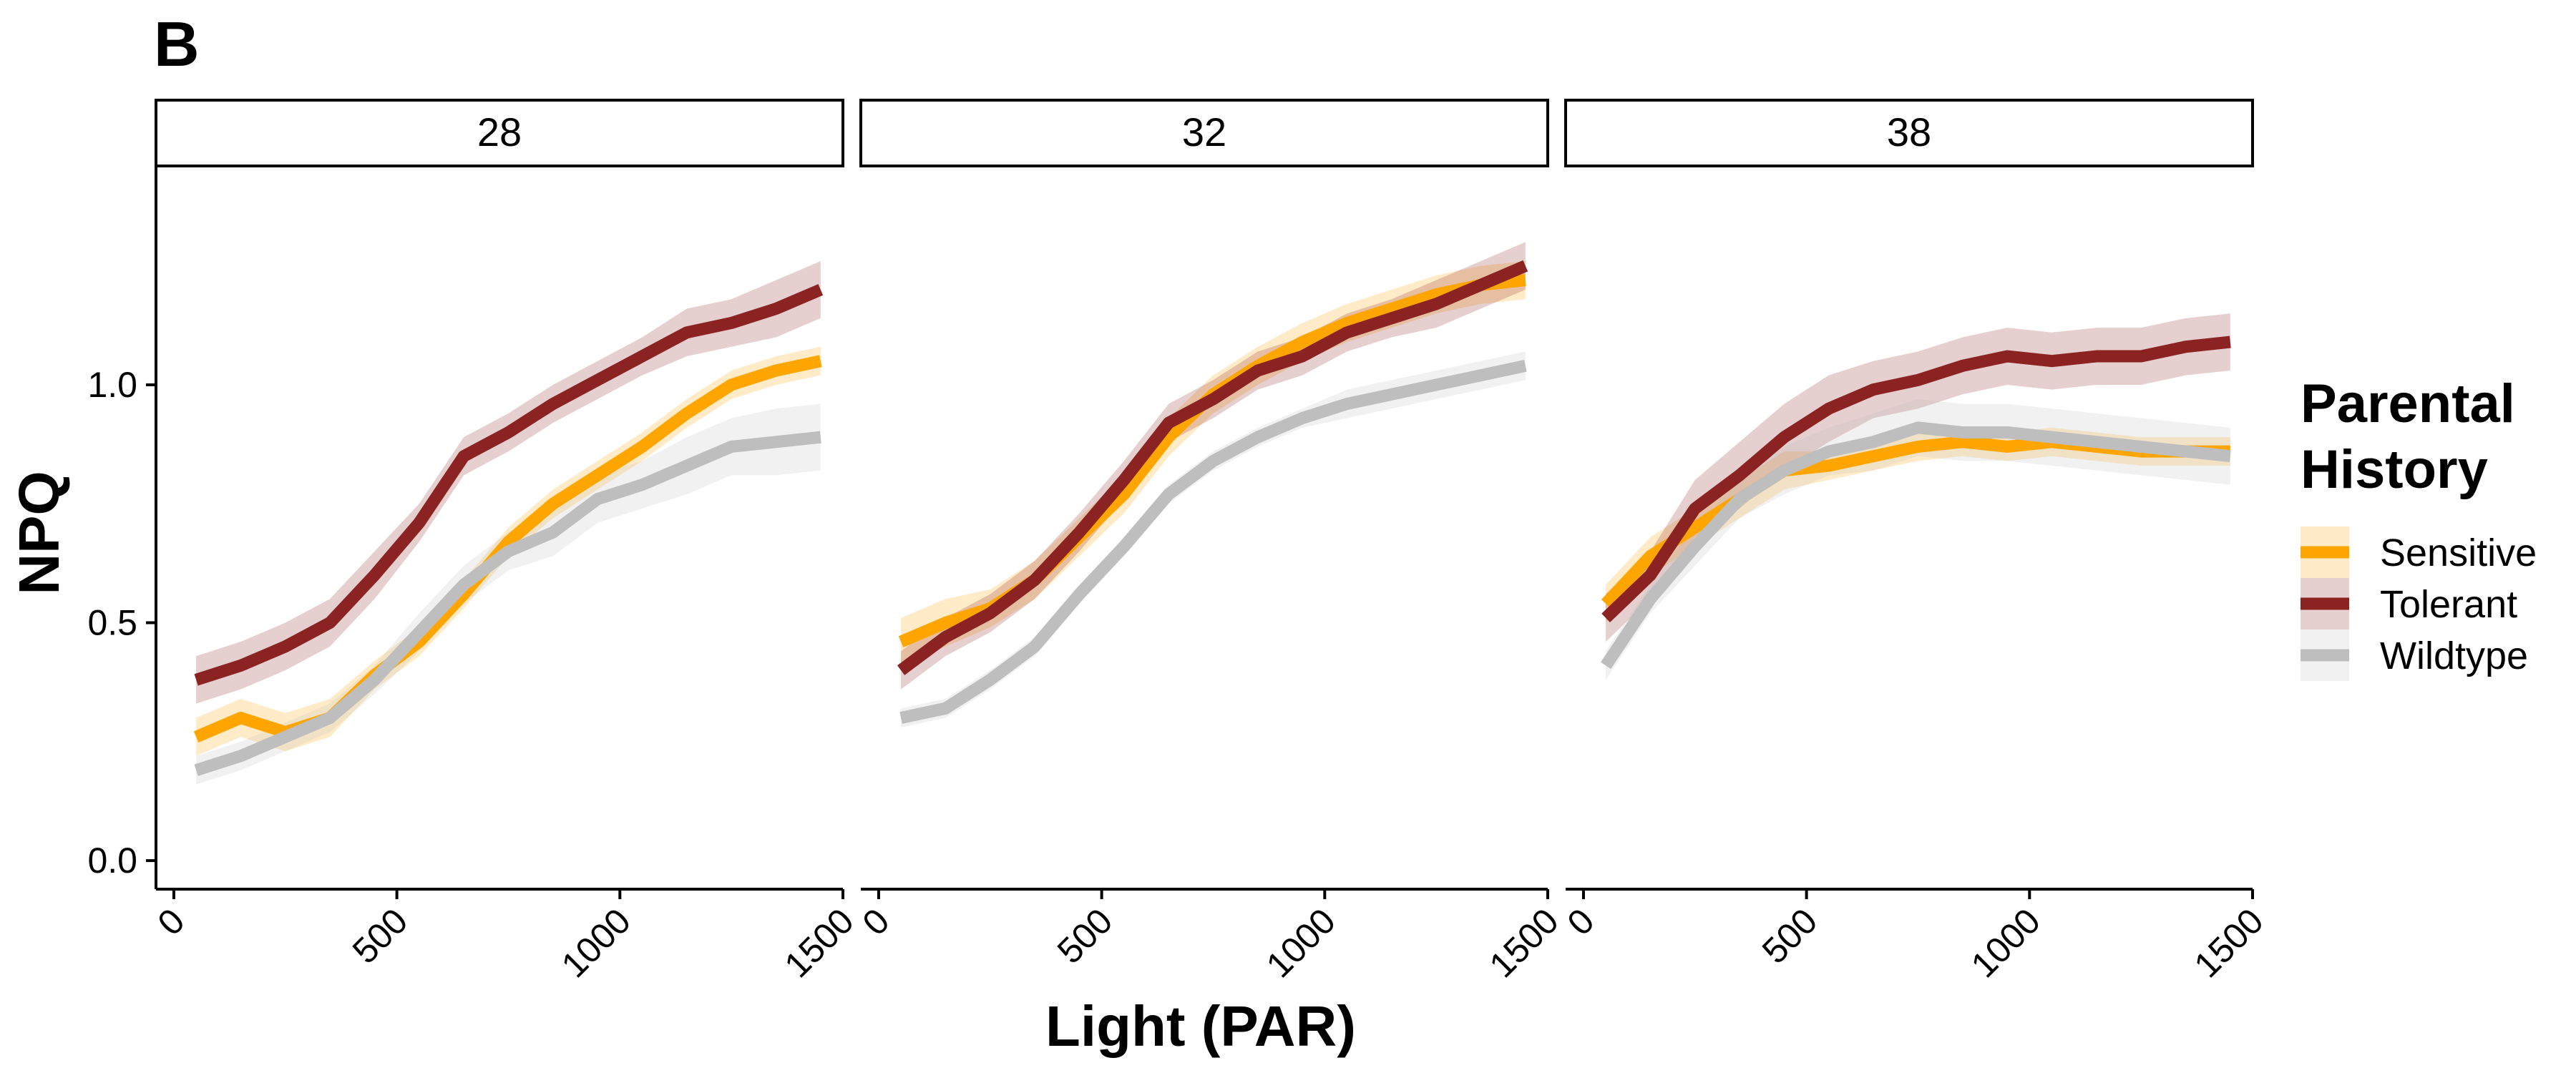 This screenshot has height=1073, width=2576. I want to click on legend-item-sensitive: Sensitive, so click(2419, 552).